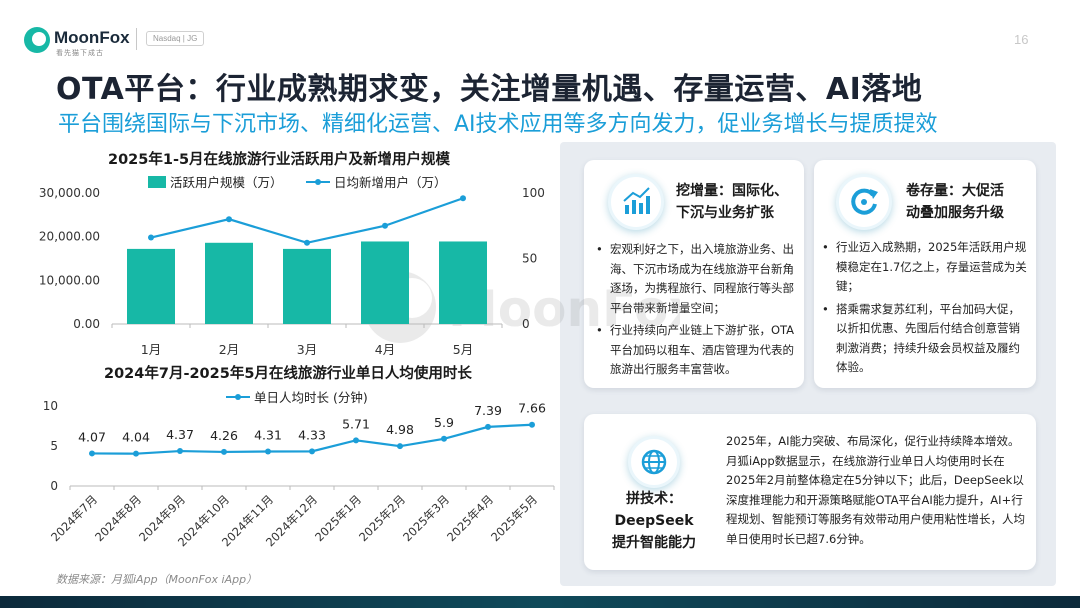 The width and height of the screenshot is (1080, 608). What do you see at coordinates (390, 182) in the screenshot?
I see `legend-line-label: 日均新增用户（万）` at bounding box center [390, 182].